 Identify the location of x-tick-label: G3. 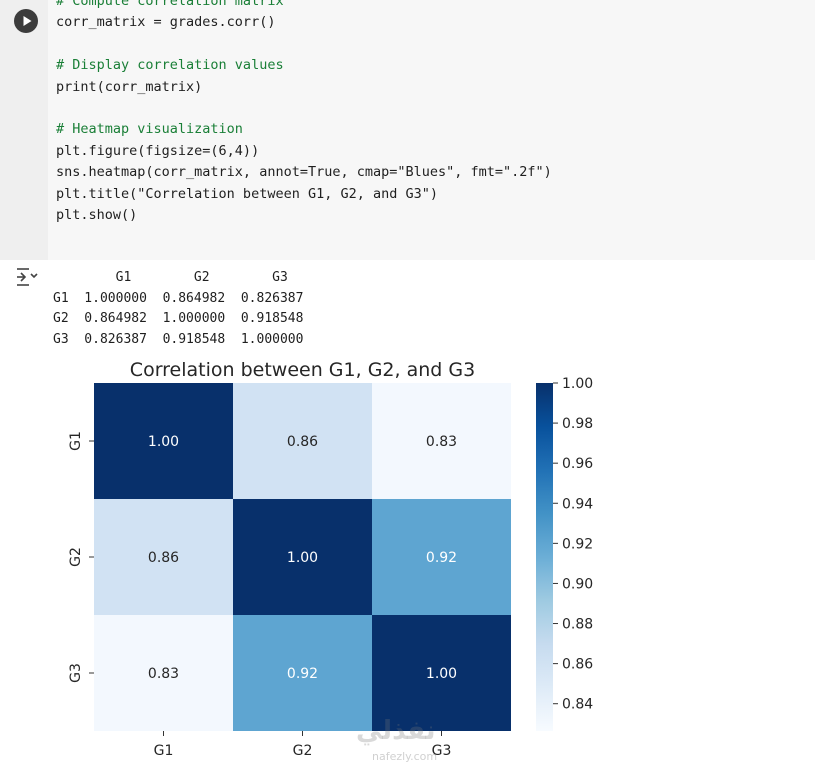
(442, 751).